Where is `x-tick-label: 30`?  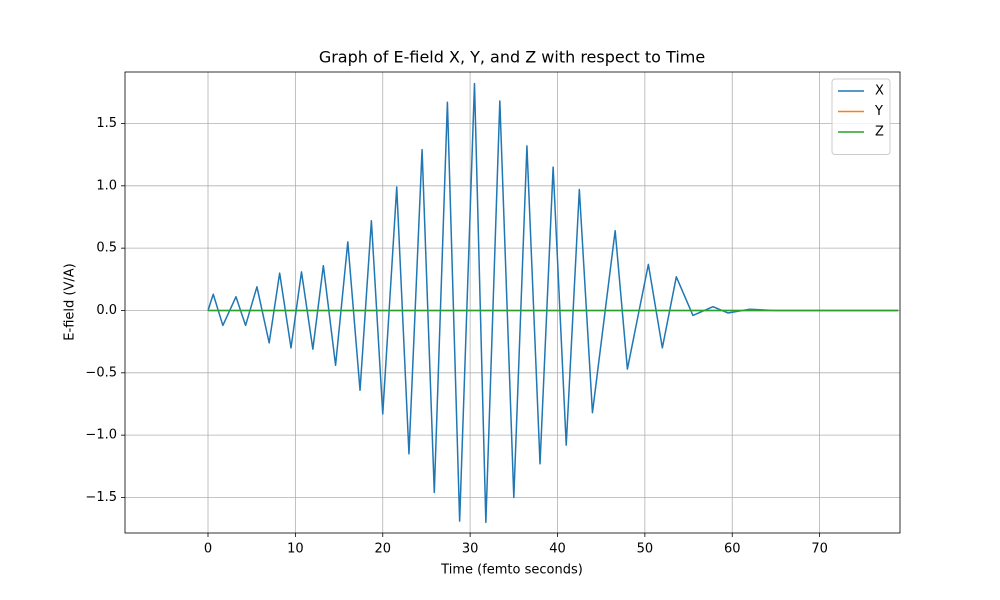 x-tick-label: 30 is located at coordinates (470, 549).